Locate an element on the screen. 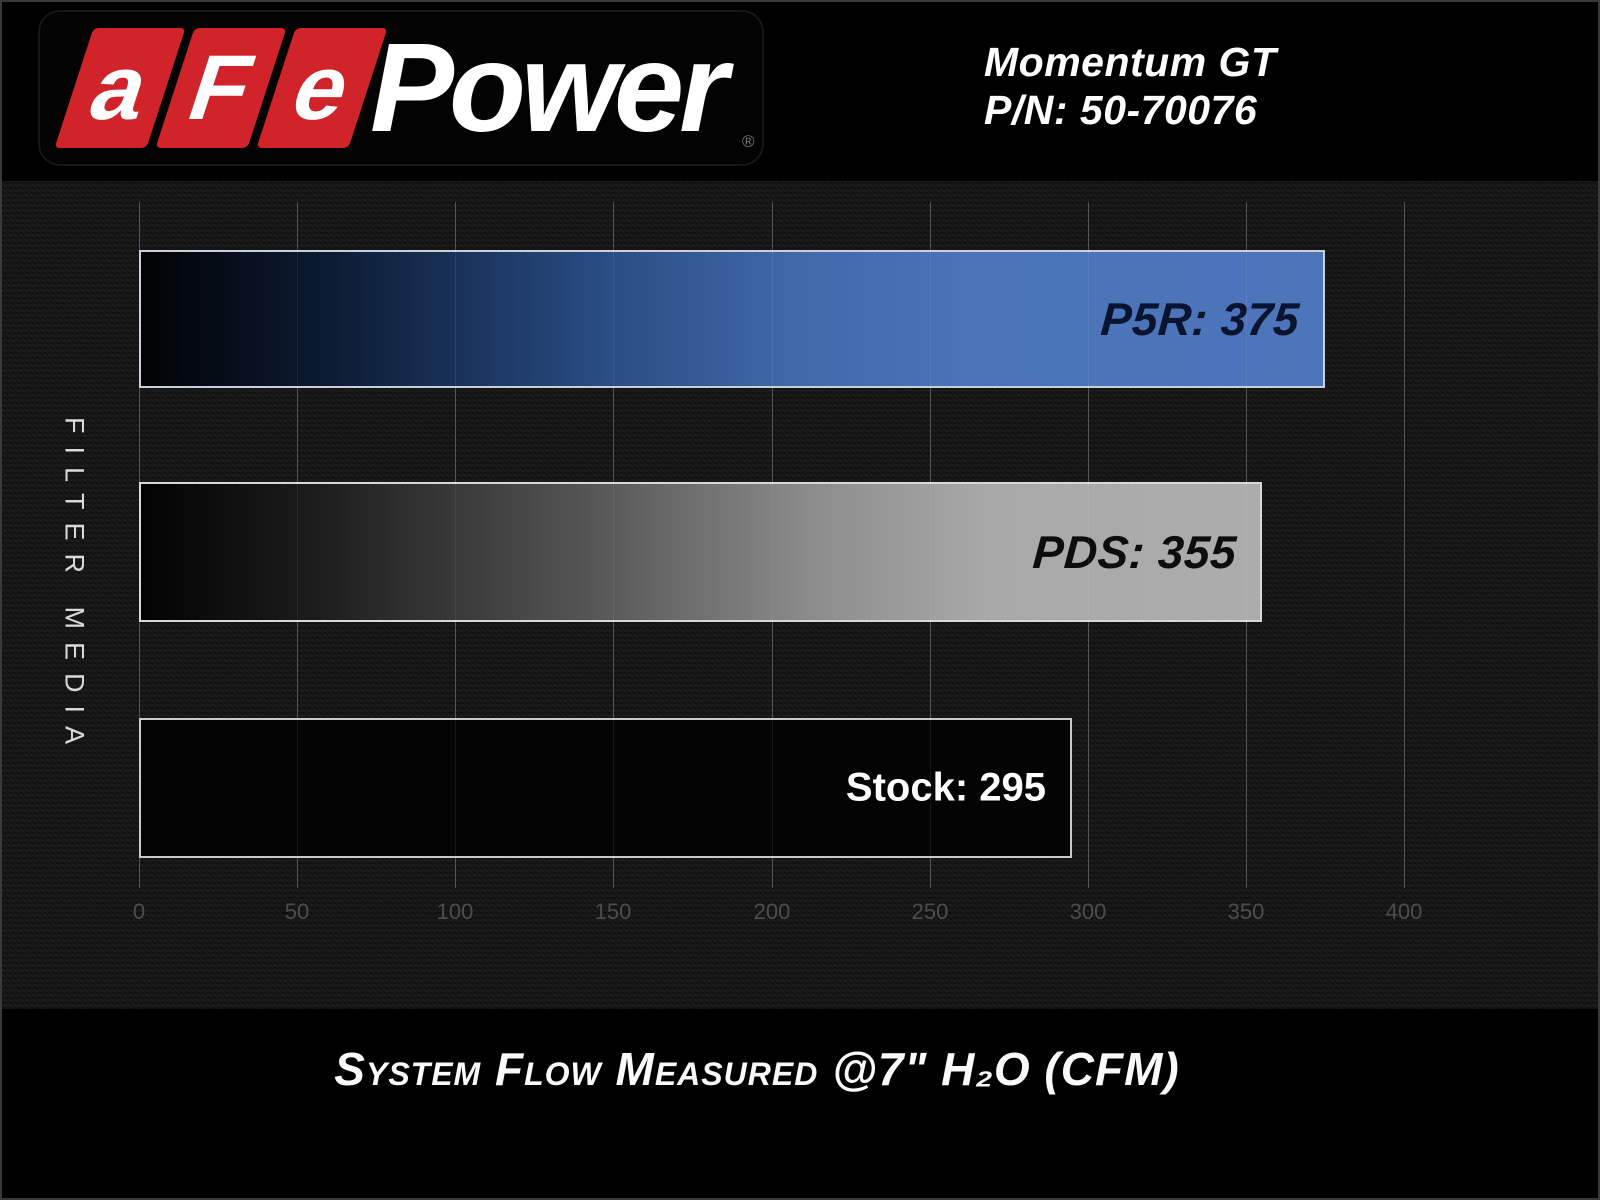 The height and width of the screenshot is (1200, 1600). x-tick-label-0: 0 is located at coordinates (139, 911).